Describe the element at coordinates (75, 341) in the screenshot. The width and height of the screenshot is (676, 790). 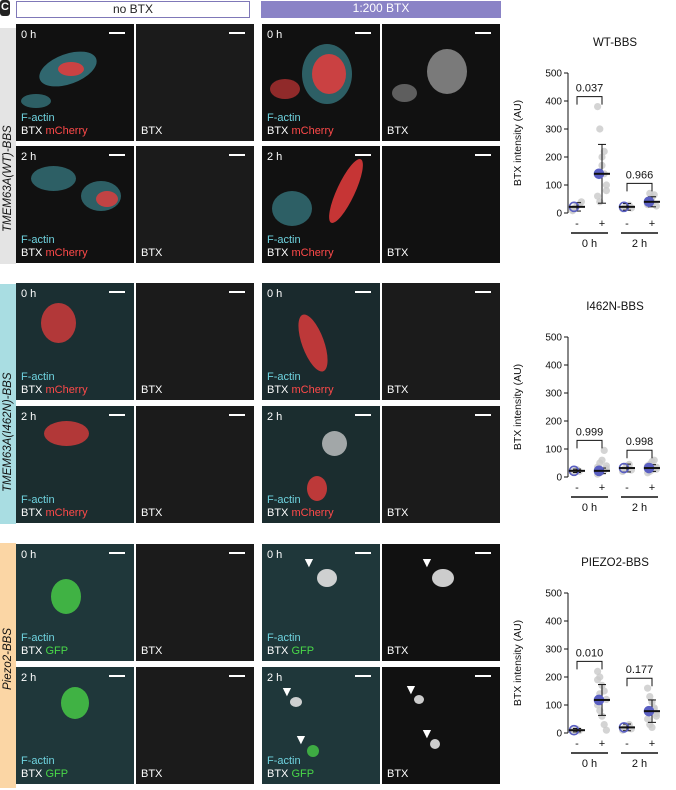
I see `micrograph-i462n-nobtx-0h-merge: 0 h F-actin BTX mCherry` at that location.